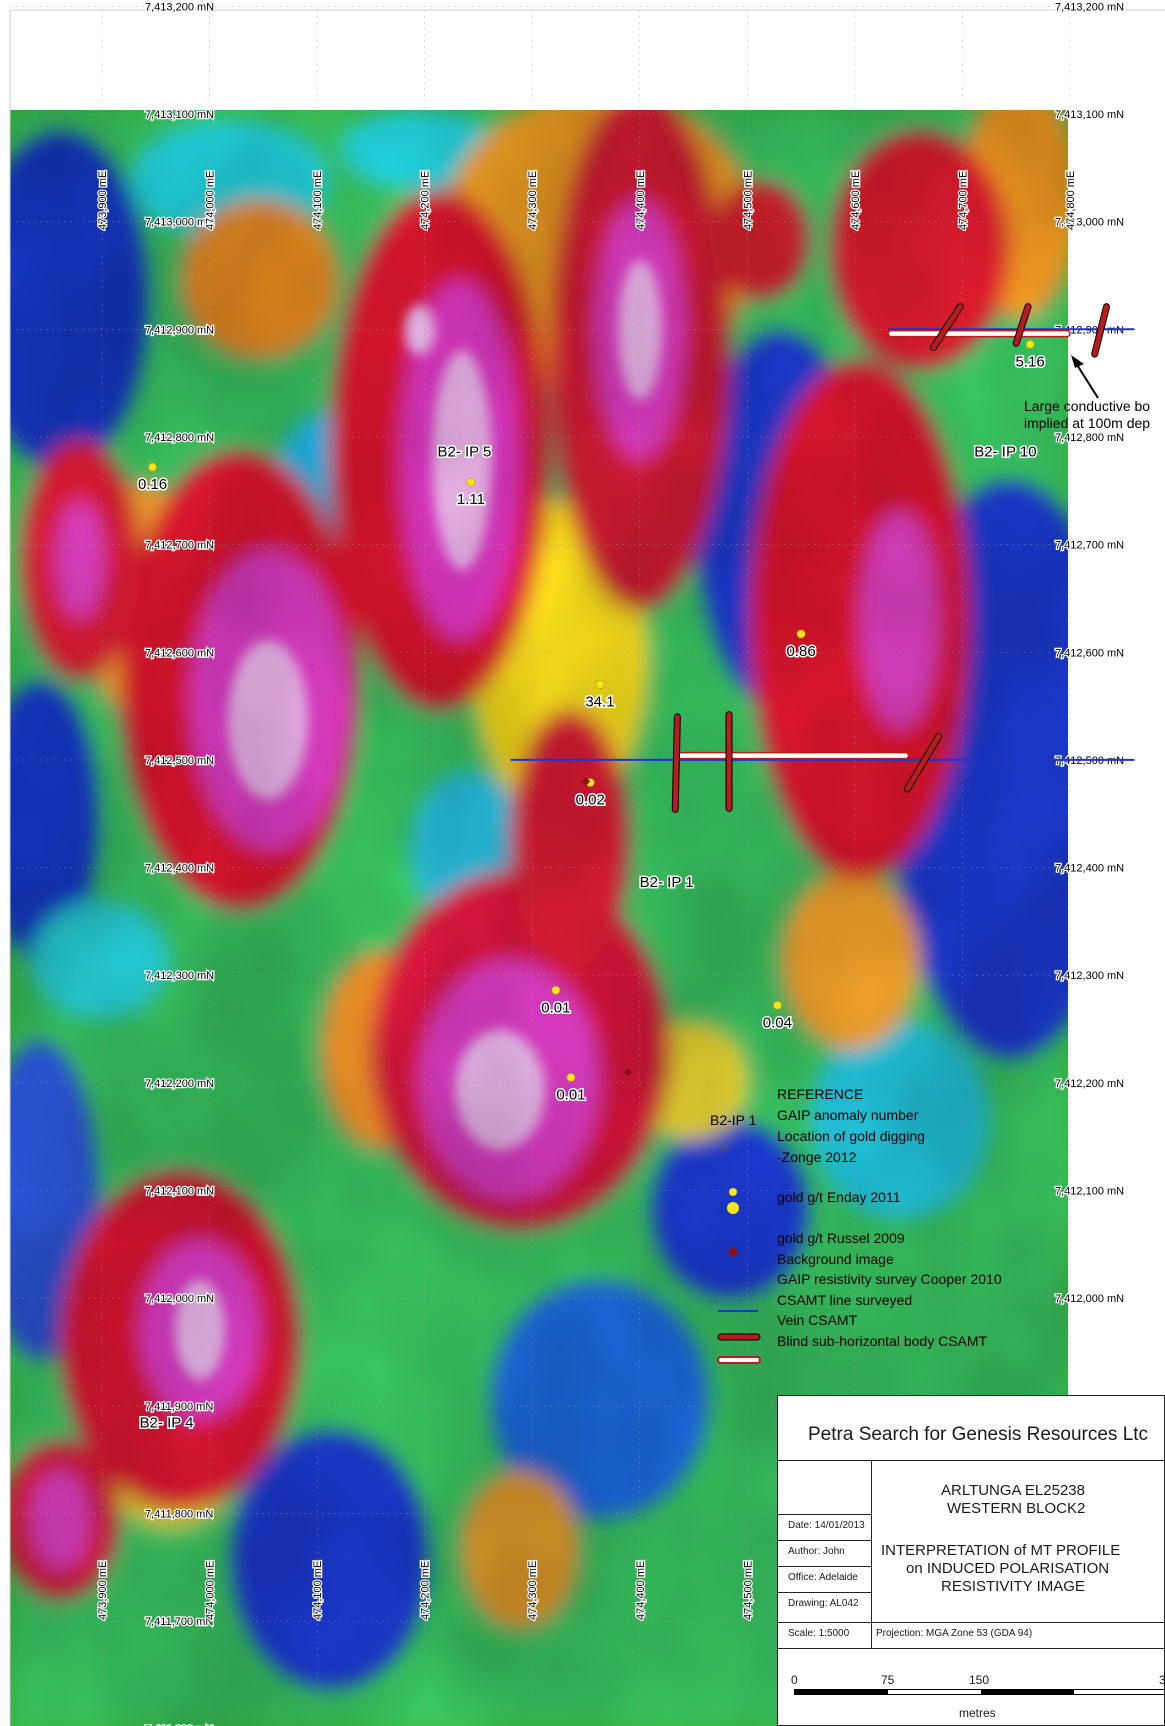 The height and width of the screenshot is (1726, 1165). I want to click on annotation-line1: Large conductive bo, so click(1087, 406).